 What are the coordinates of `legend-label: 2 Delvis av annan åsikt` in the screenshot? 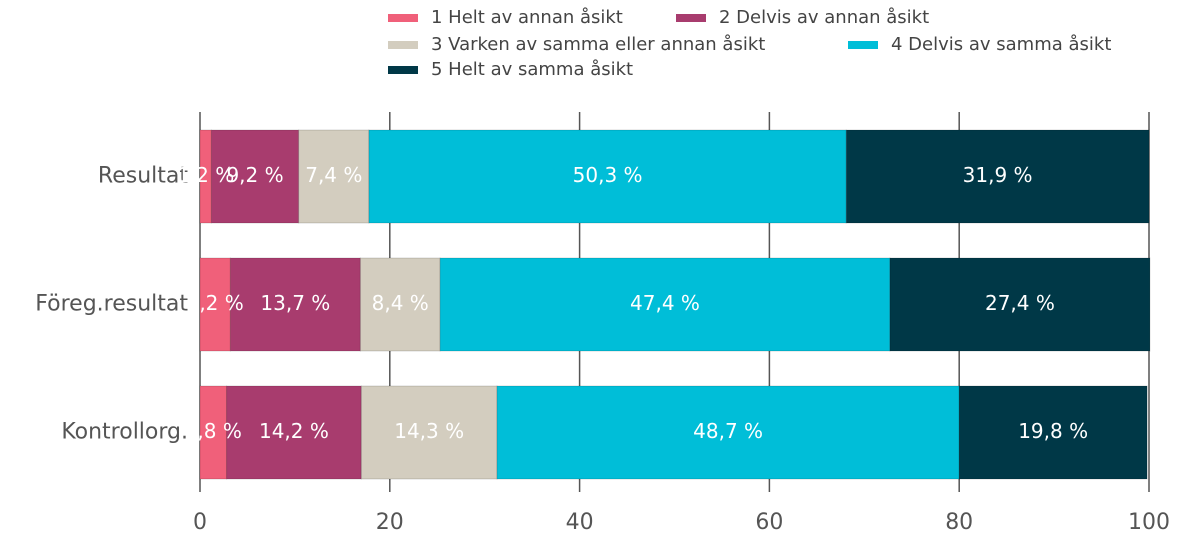 It's located at (824, 17).